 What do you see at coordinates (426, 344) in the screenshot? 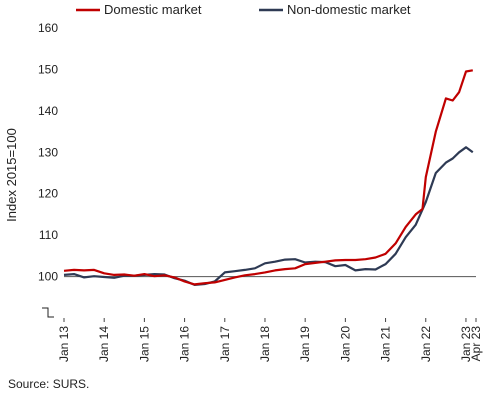
I see `x-tick-label-9: Jan 22` at bounding box center [426, 344].